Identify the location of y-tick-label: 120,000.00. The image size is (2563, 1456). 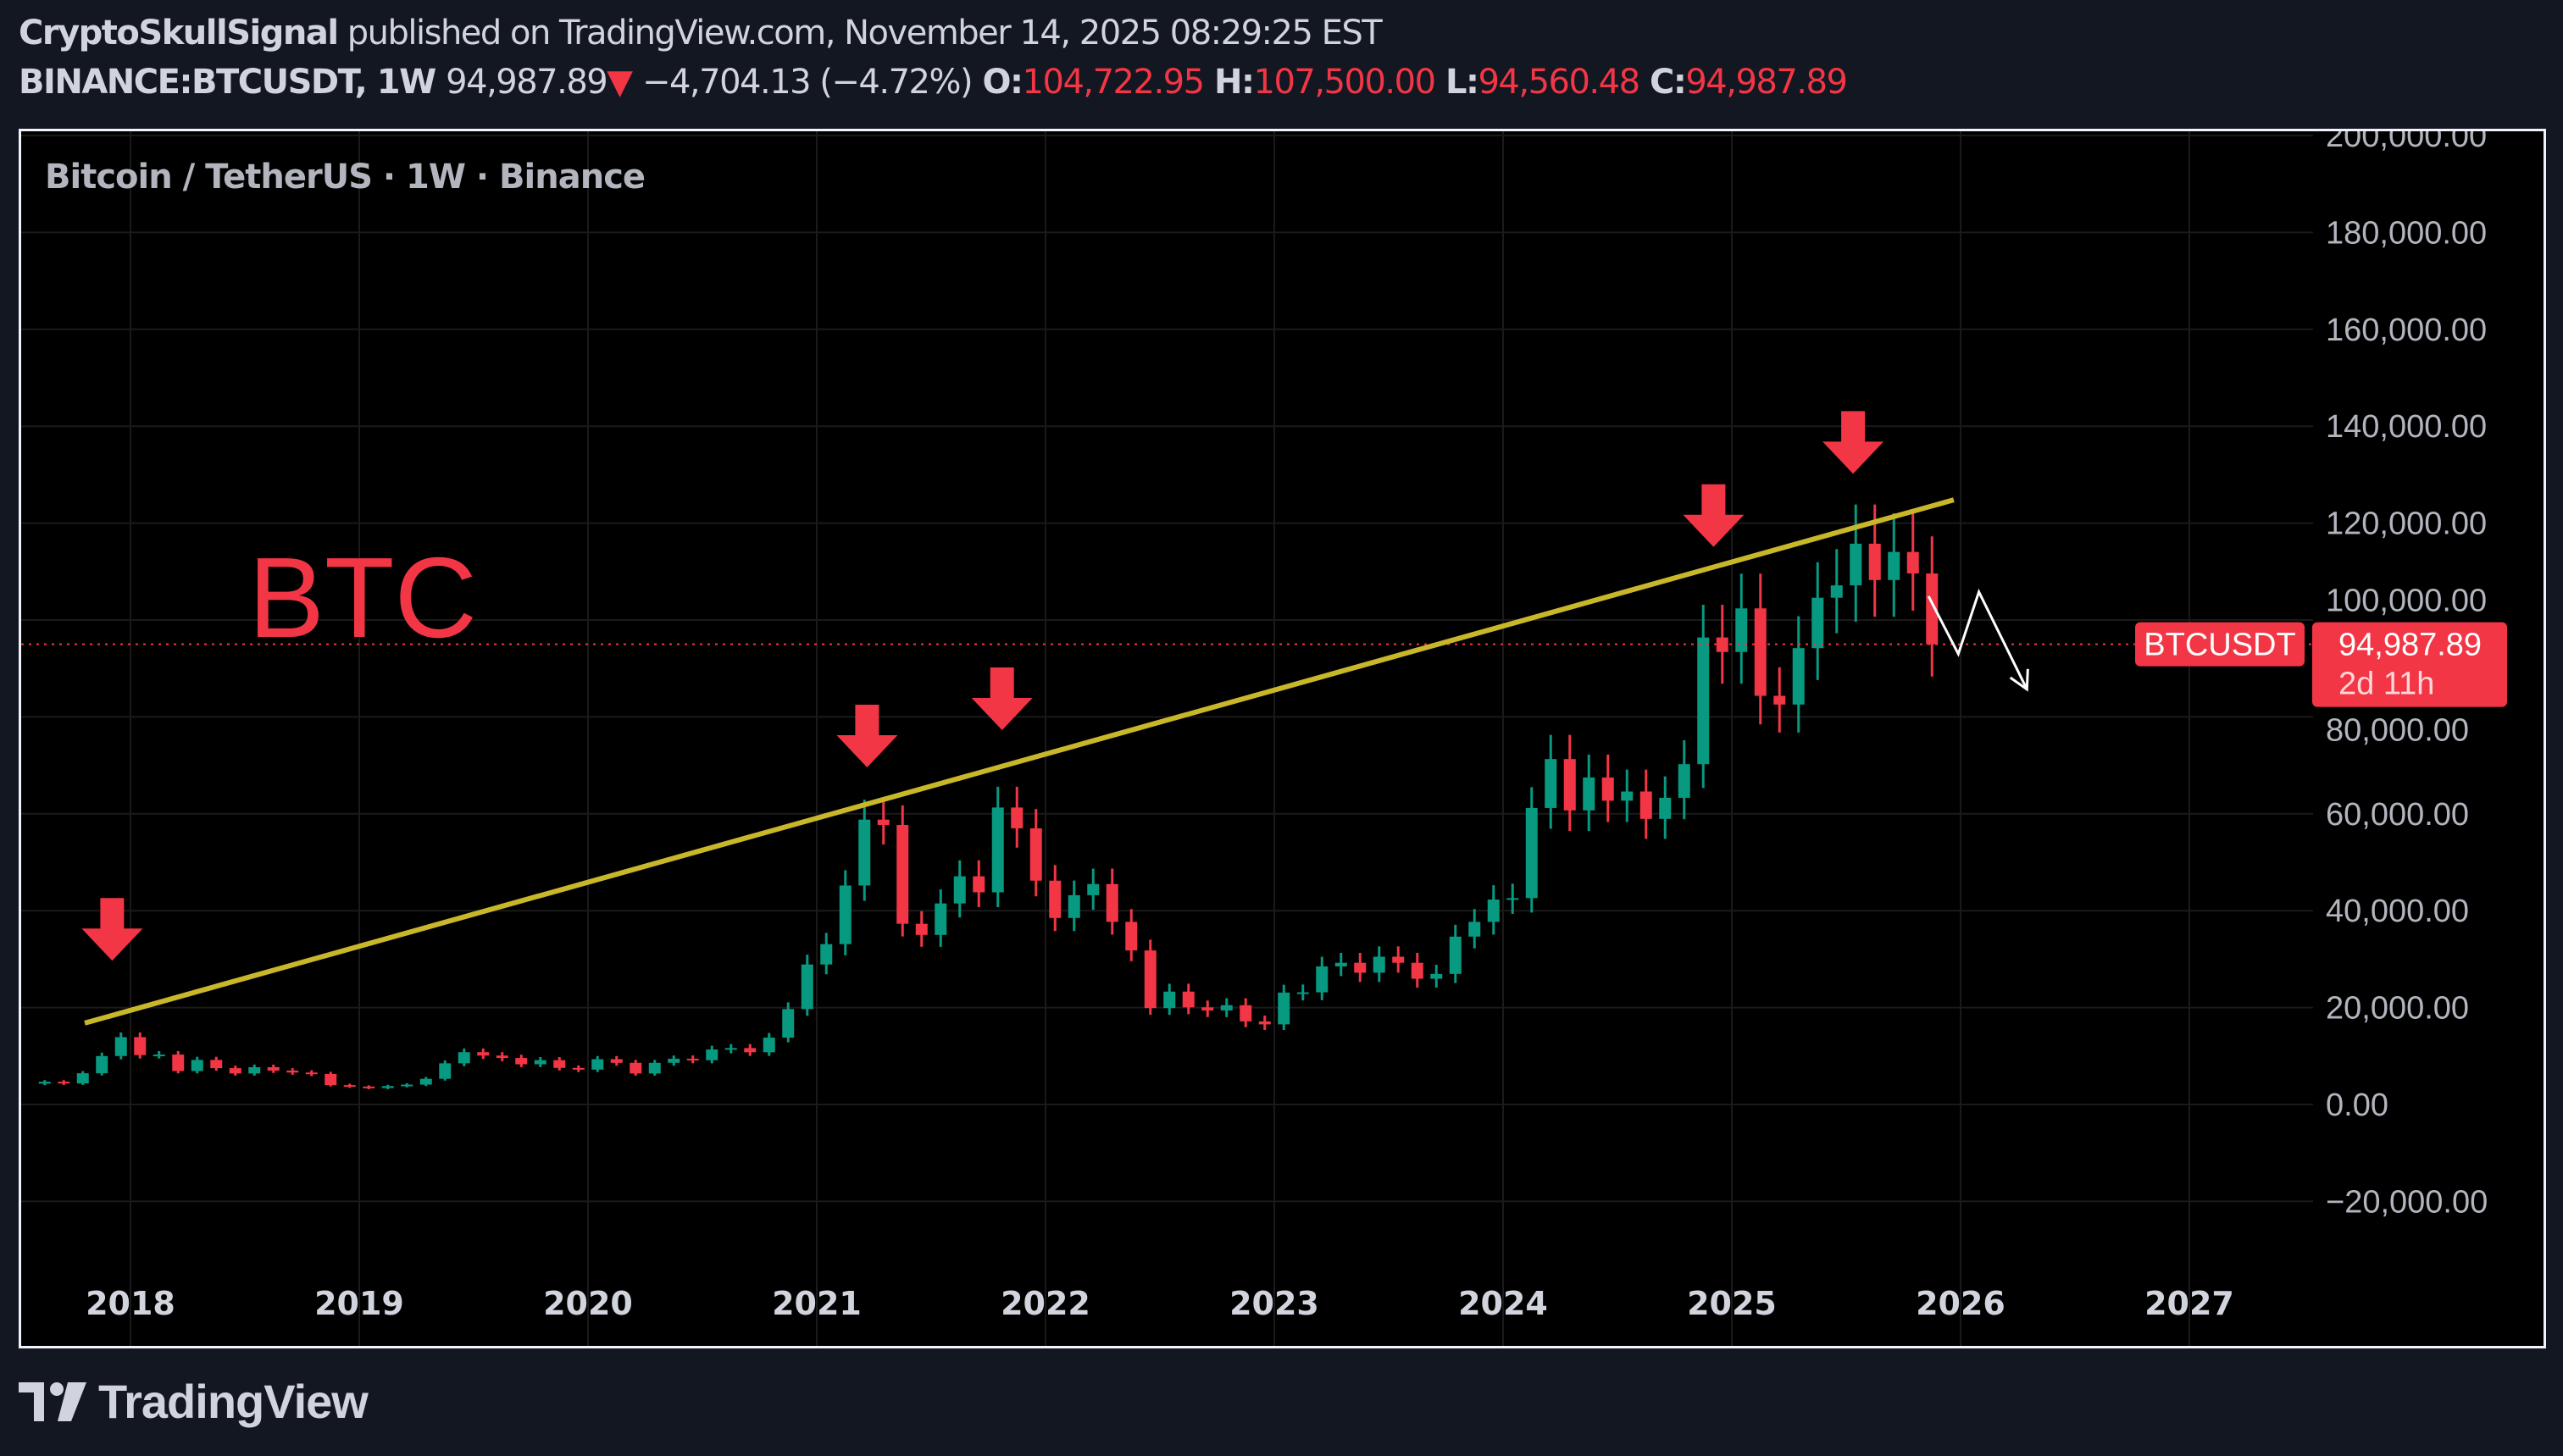
(2406, 524).